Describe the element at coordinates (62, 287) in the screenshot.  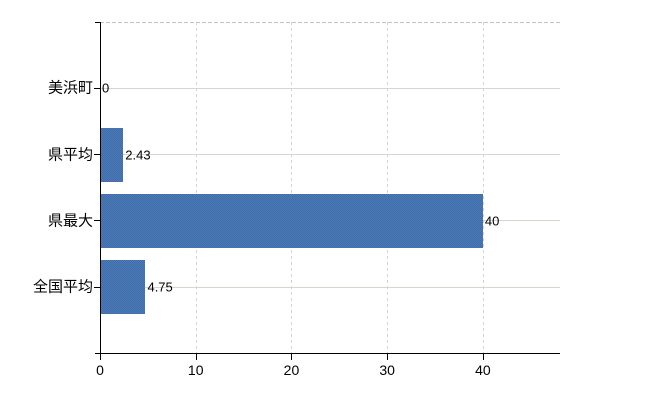
I see `category-label: 全国平均` at that location.